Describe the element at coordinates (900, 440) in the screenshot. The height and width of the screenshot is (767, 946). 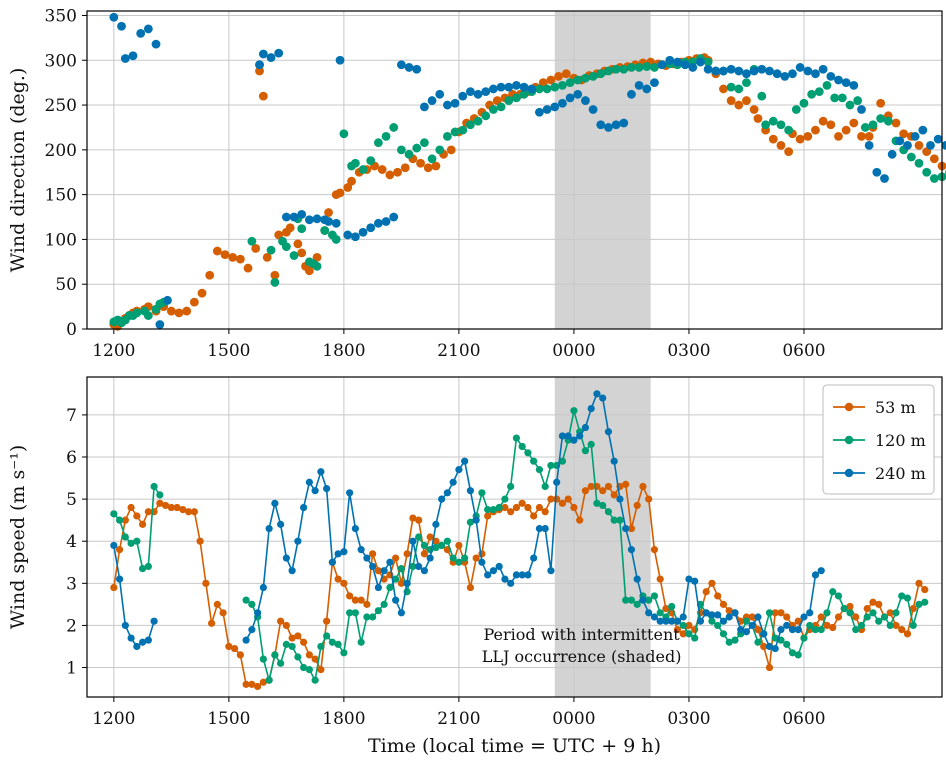
I see `legend-label: 120 m` at that location.